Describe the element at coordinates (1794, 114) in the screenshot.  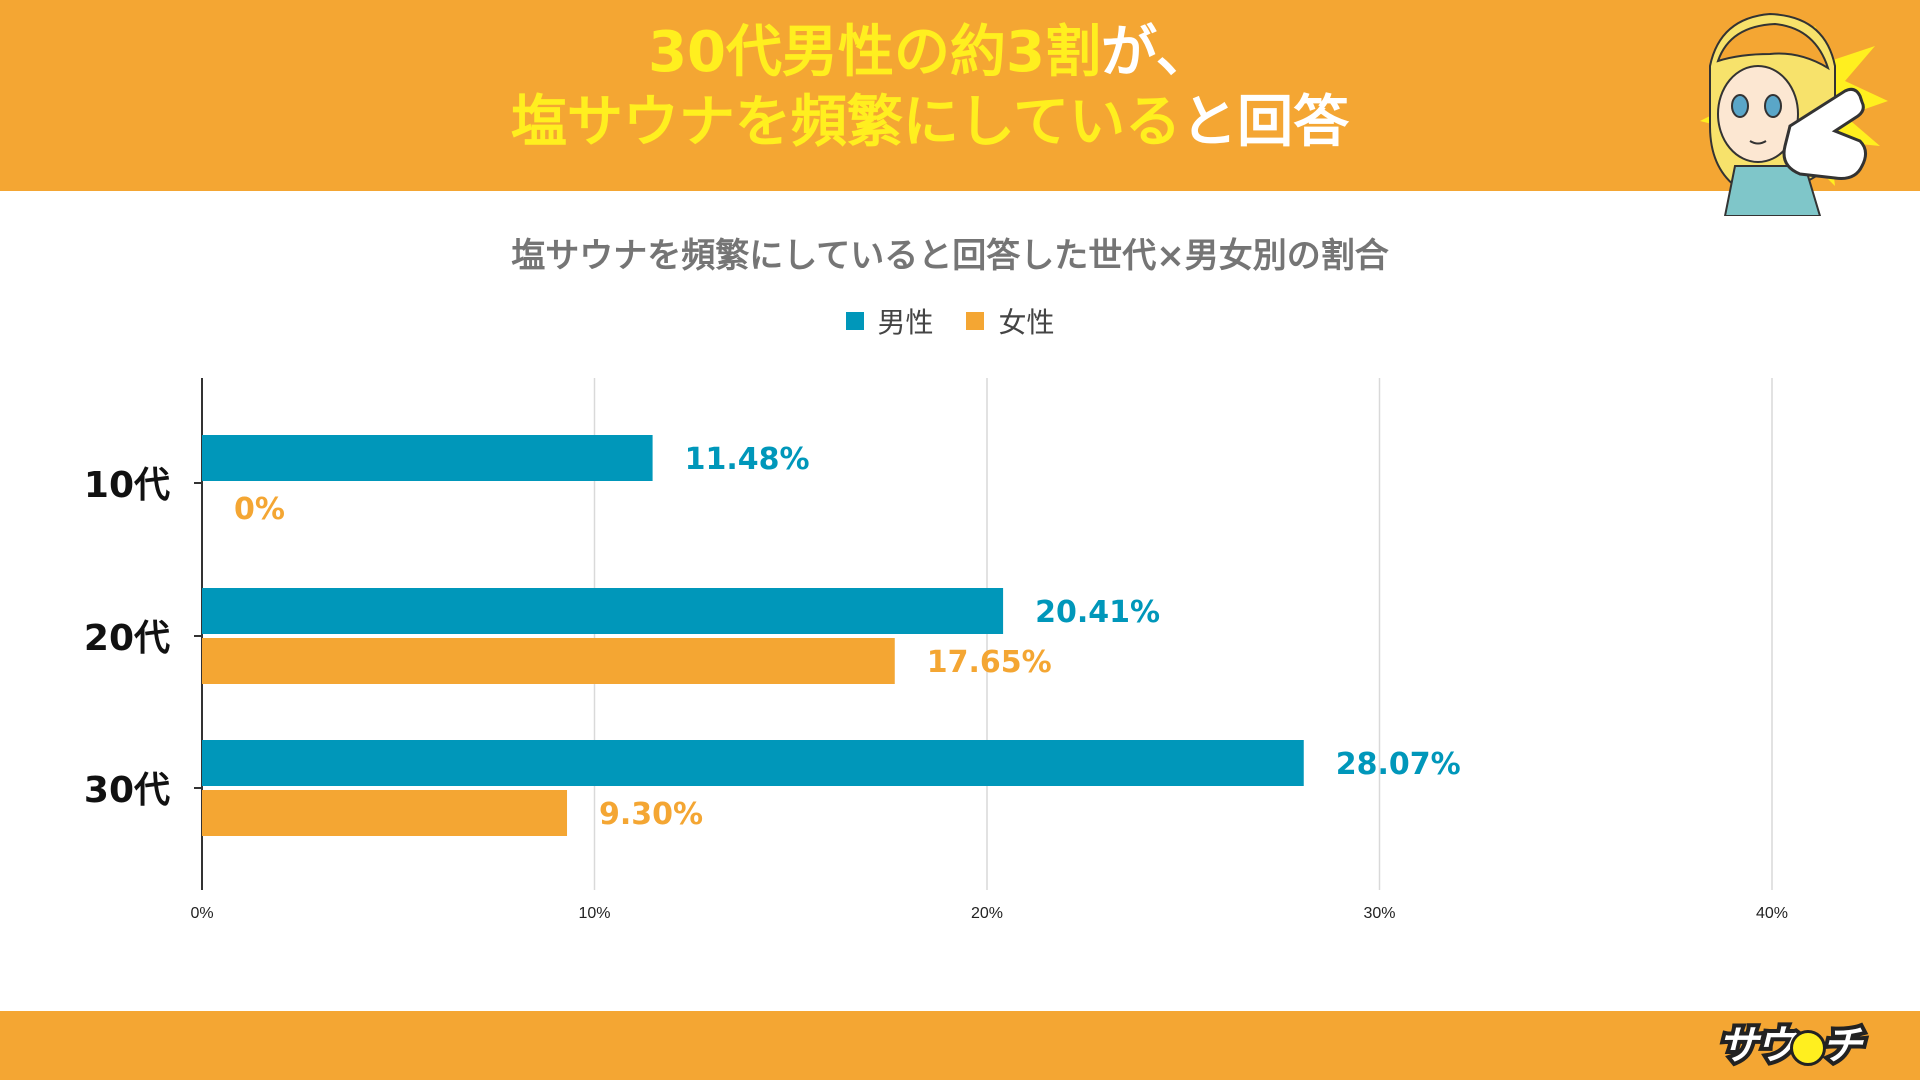
I see `pointing-girl-mascot-icon` at that location.